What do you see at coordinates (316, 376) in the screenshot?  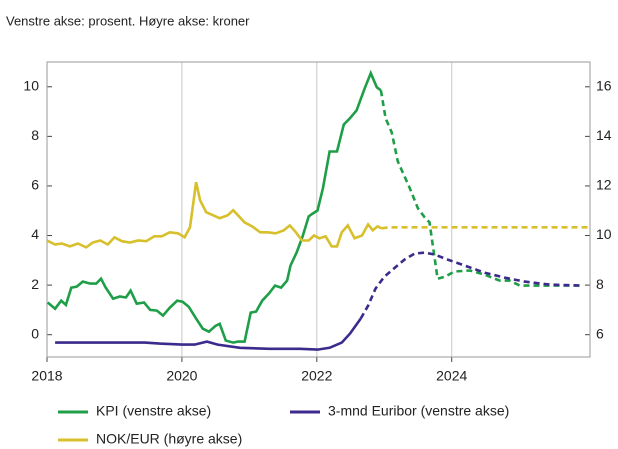 I see `x-tick-label: 2022` at bounding box center [316, 376].